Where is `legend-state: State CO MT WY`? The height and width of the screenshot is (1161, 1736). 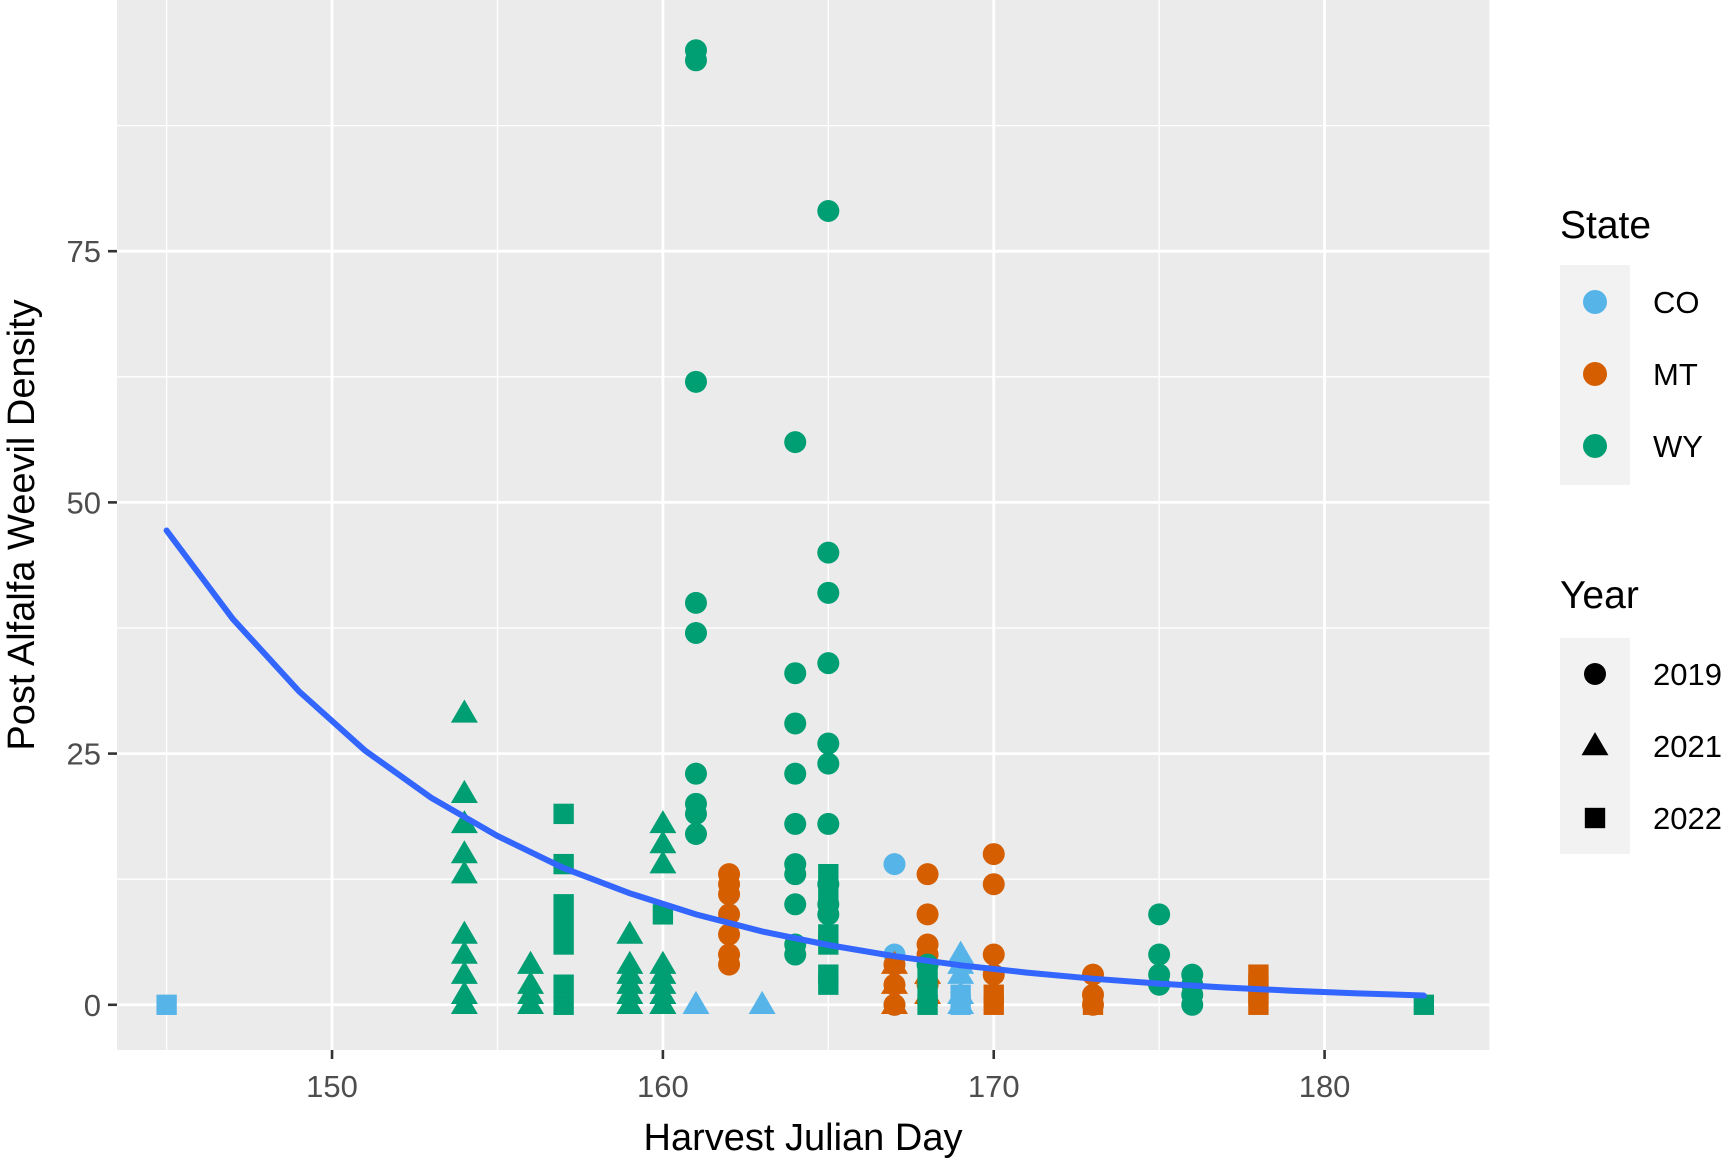 legend-state: State CO MT WY is located at coordinates (1631, 344).